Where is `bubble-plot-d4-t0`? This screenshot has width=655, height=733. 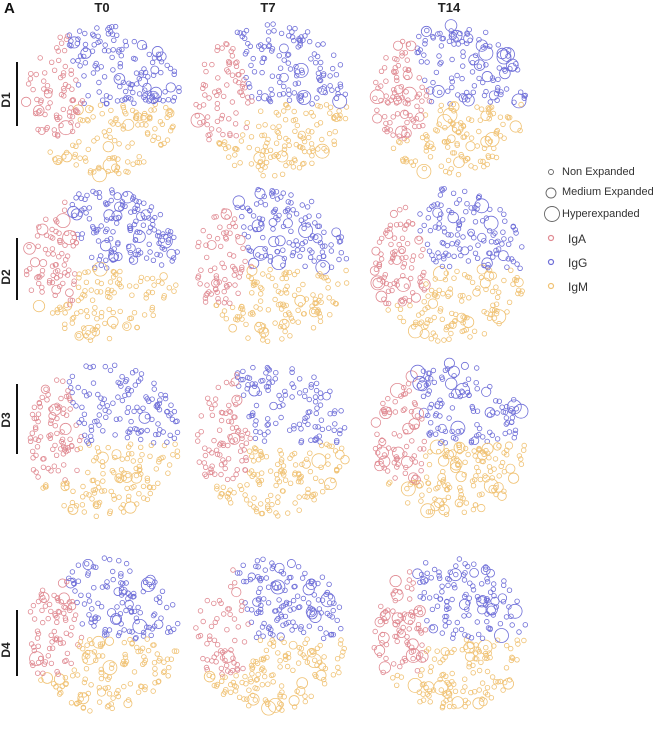
bubble-plot-d4-t0 is located at coordinates (104, 634).